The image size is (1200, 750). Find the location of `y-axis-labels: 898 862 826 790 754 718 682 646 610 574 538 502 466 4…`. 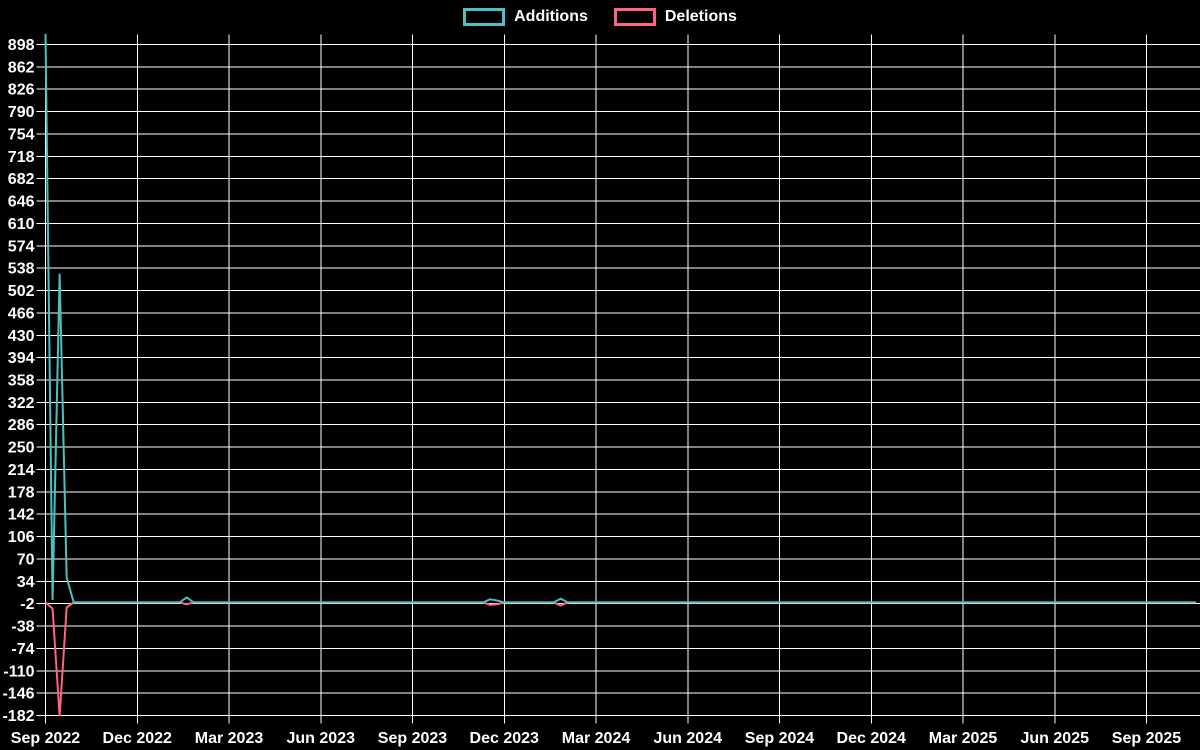

y-axis-labels: 898 862 826 790 754 718 682 646 610 574 538 502 466 4… is located at coordinates (18, 381).